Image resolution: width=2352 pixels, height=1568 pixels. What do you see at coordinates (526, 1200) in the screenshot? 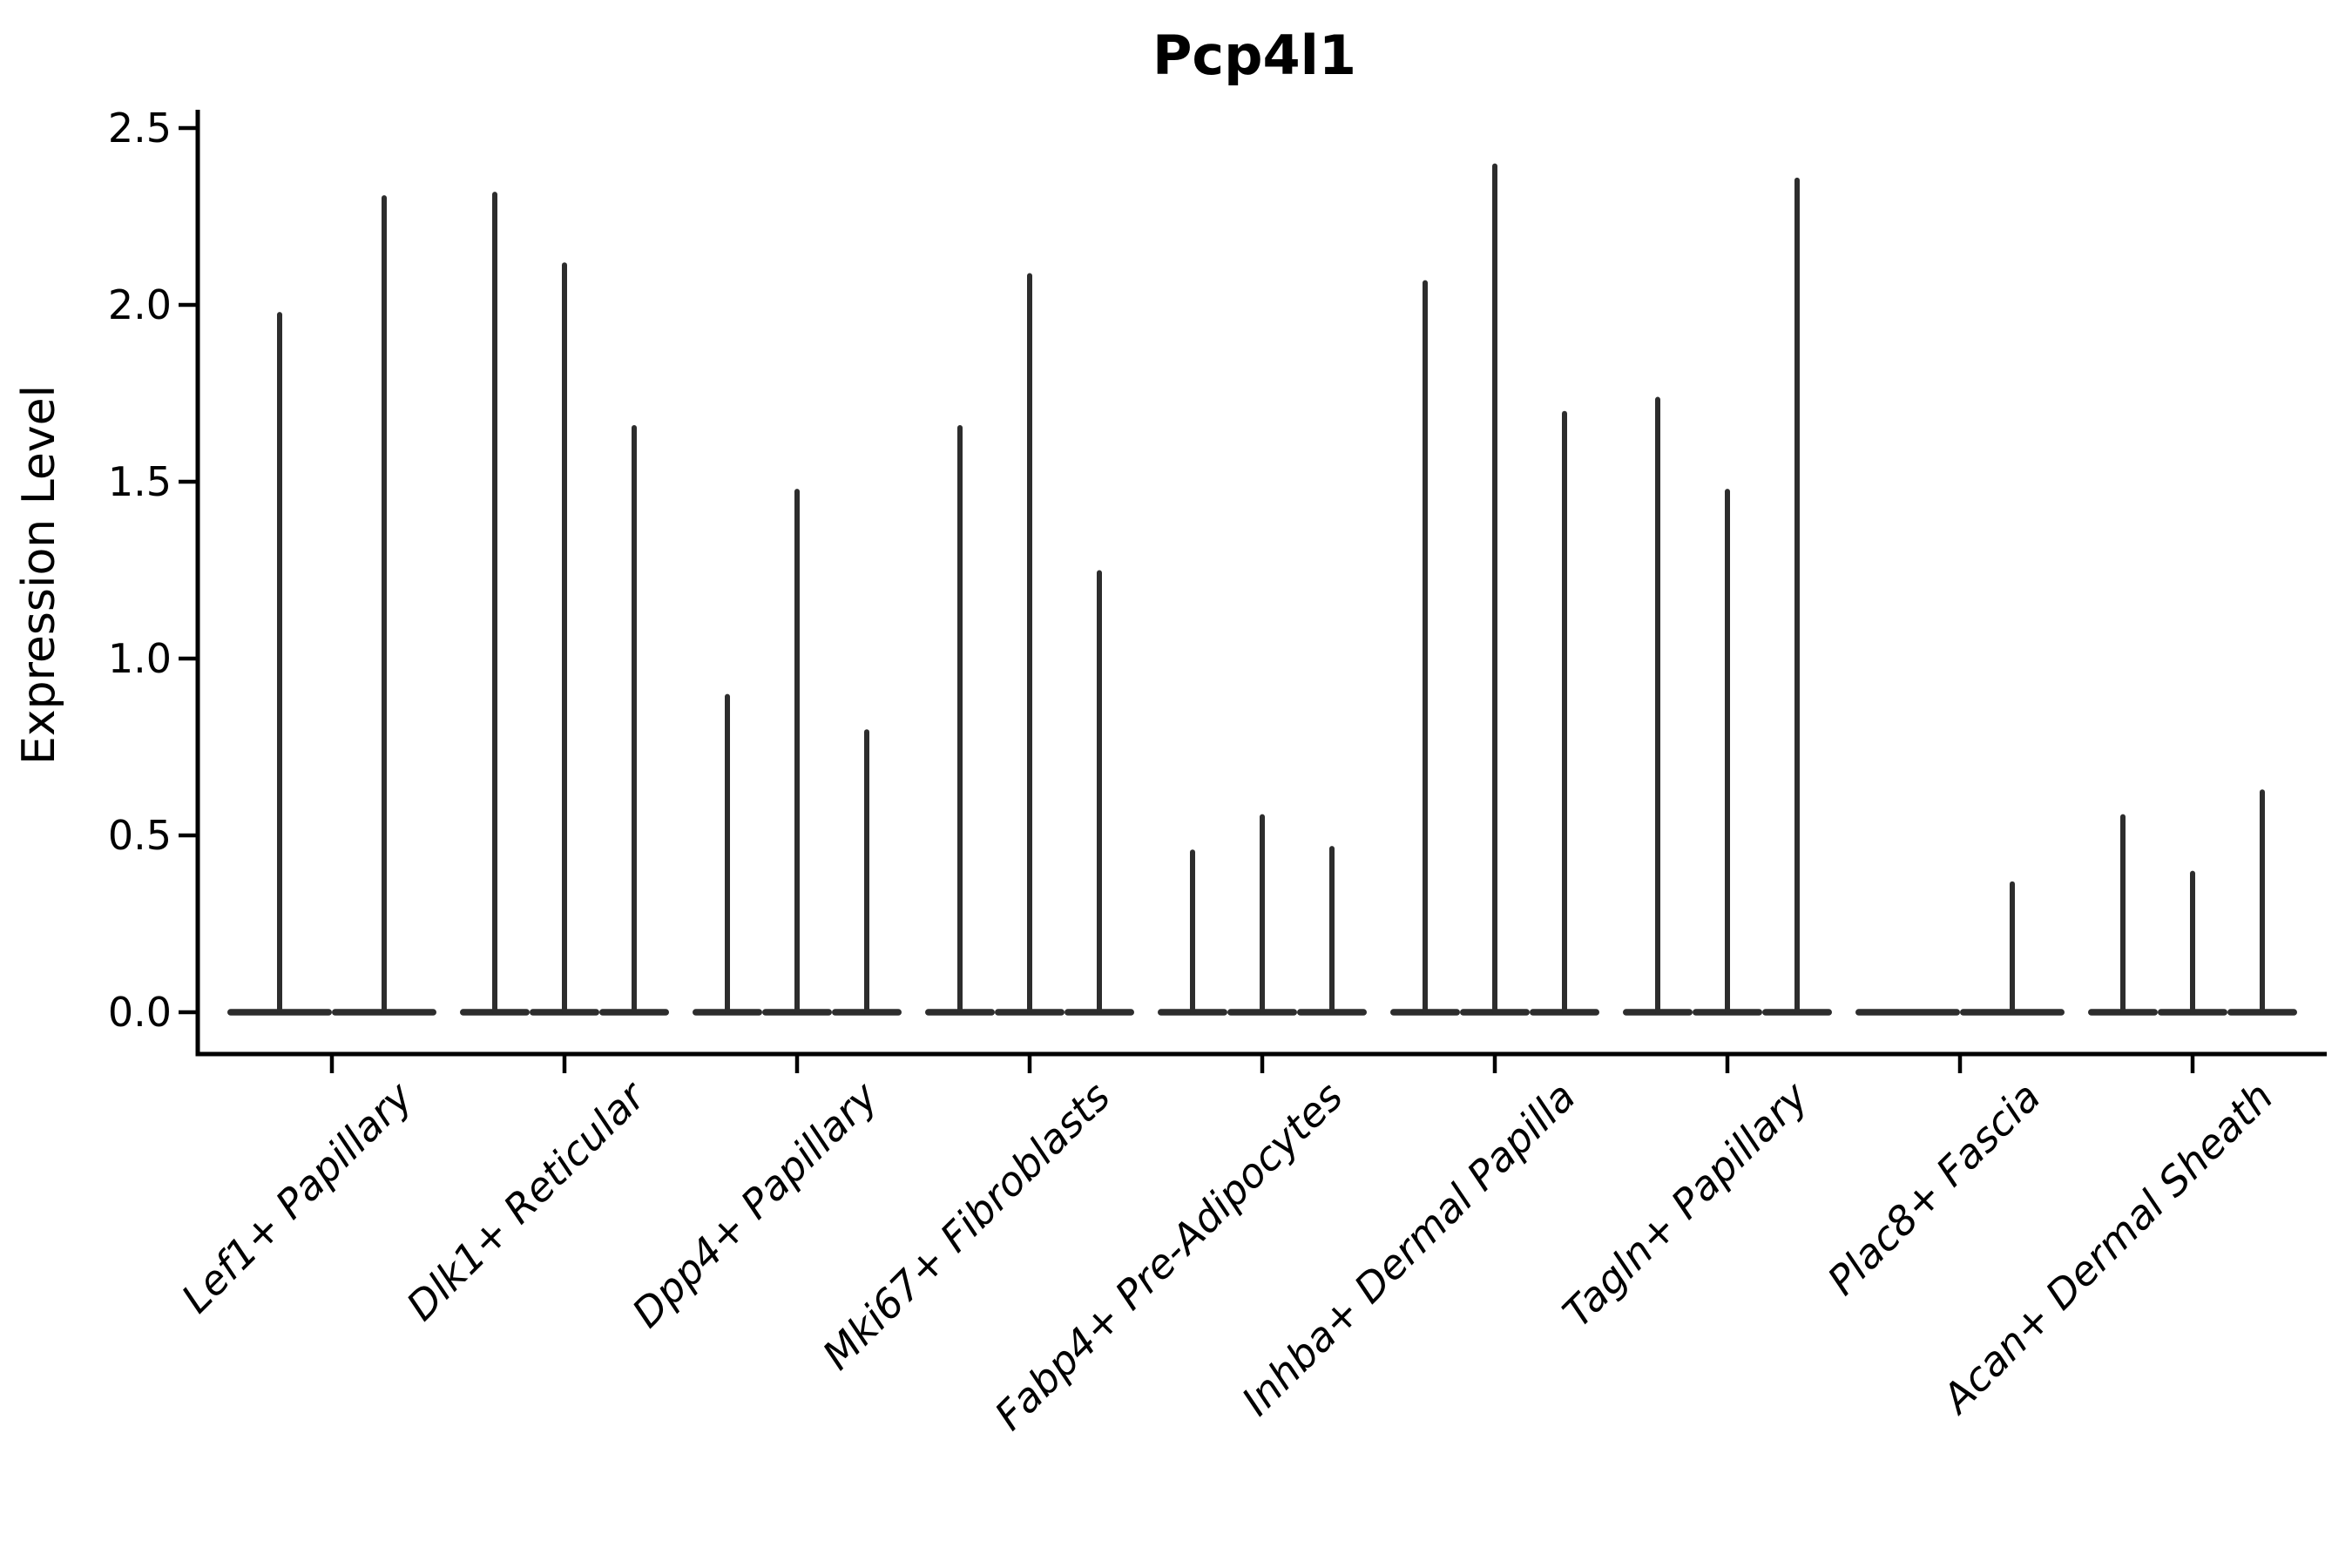
I see `x-tick-label: Dlk1+ Reticular` at bounding box center [526, 1200].